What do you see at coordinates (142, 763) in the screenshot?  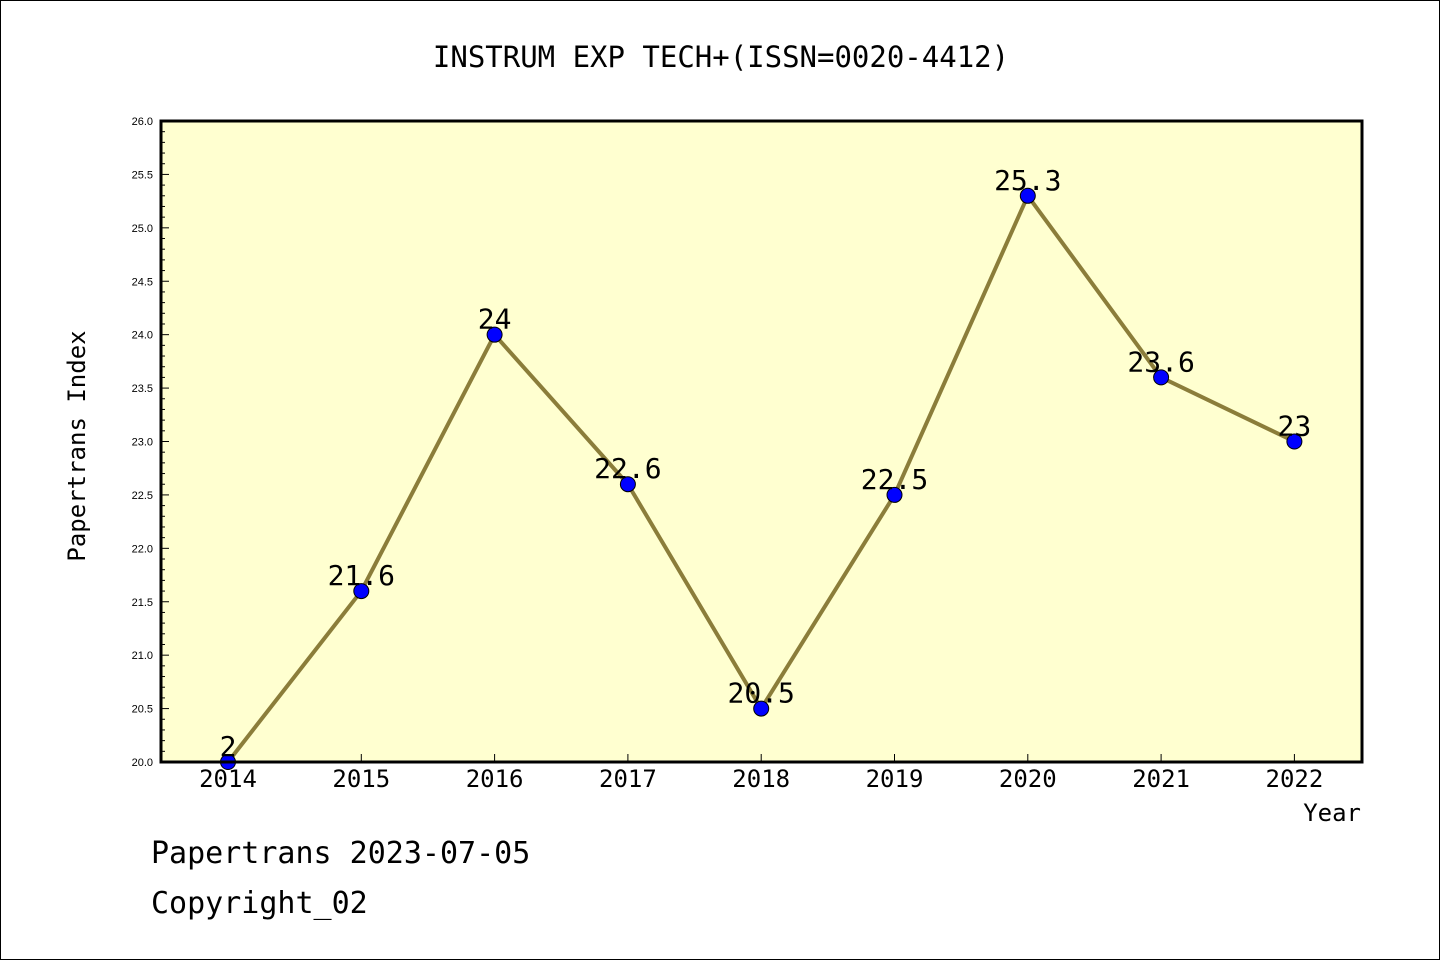 I see `y-tick-label: 20.0` at bounding box center [142, 763].